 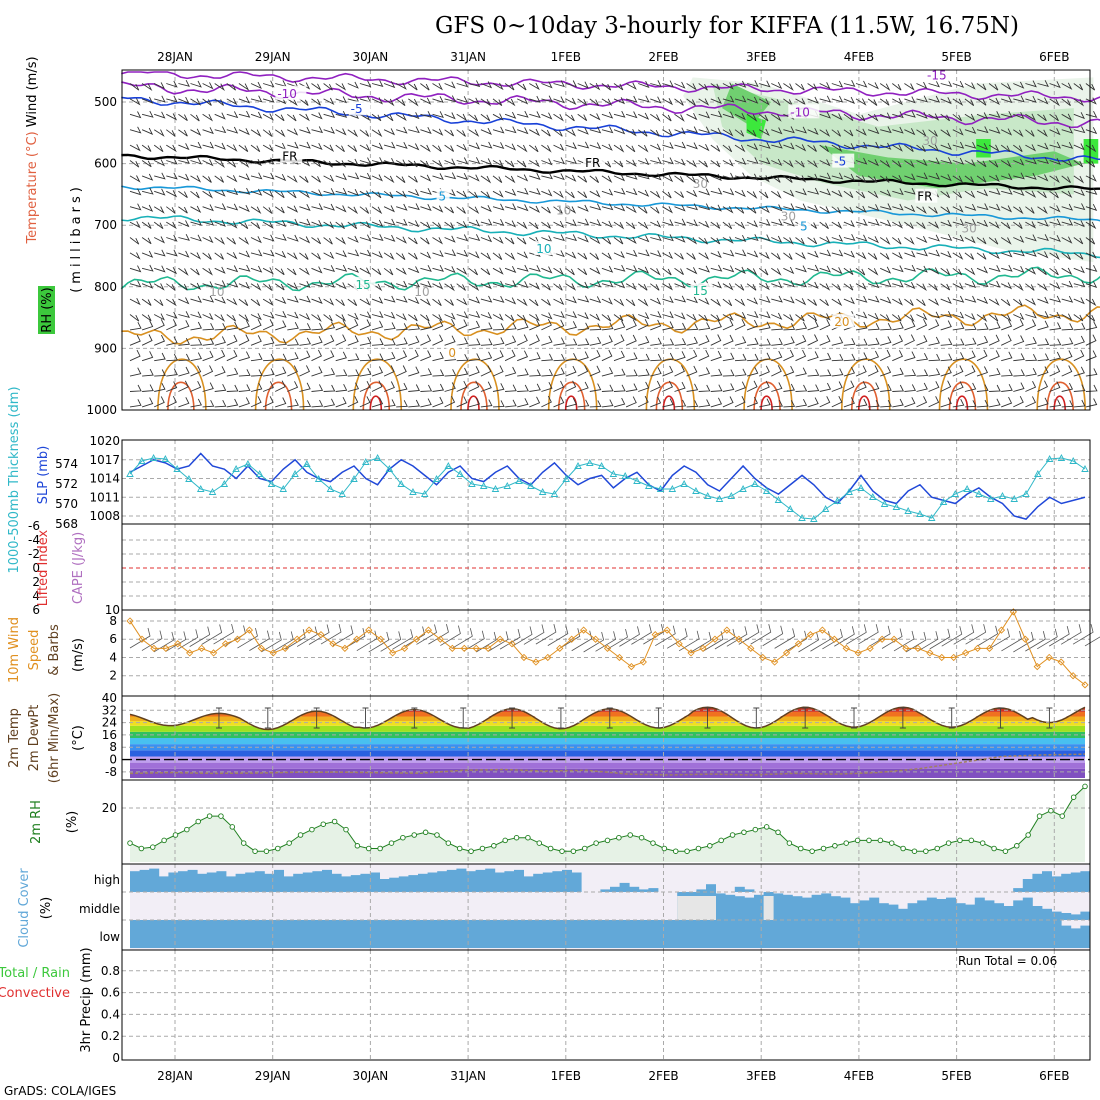 What do you see at coordinates (364, 283) in the screenshot?
I see `contour-label-bg` at bounding box center [364, 283].